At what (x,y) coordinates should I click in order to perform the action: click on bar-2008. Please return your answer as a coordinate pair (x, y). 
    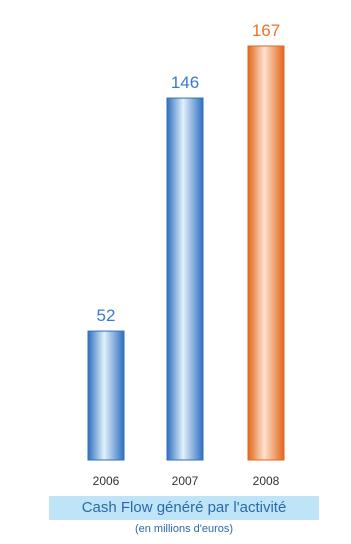
    Looking at the image, I should click on (266, 253).